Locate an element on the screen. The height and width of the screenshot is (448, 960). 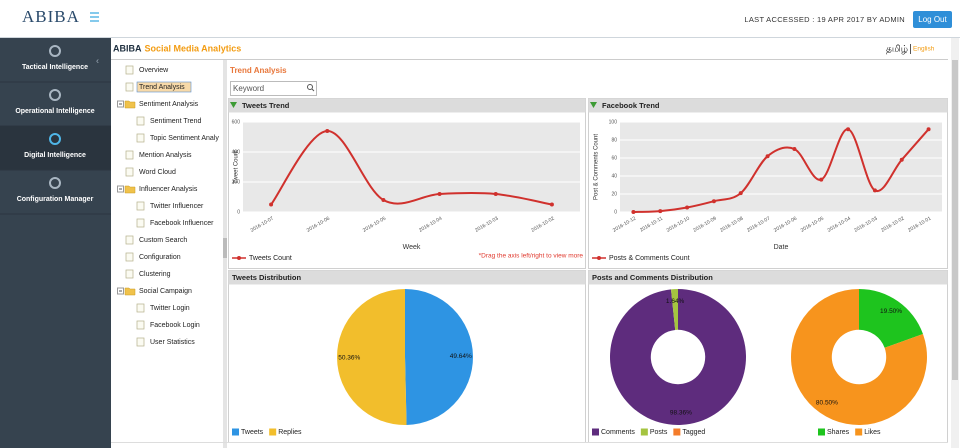
tree-item: Facebook Influencer is located at coordinates (182, 223).